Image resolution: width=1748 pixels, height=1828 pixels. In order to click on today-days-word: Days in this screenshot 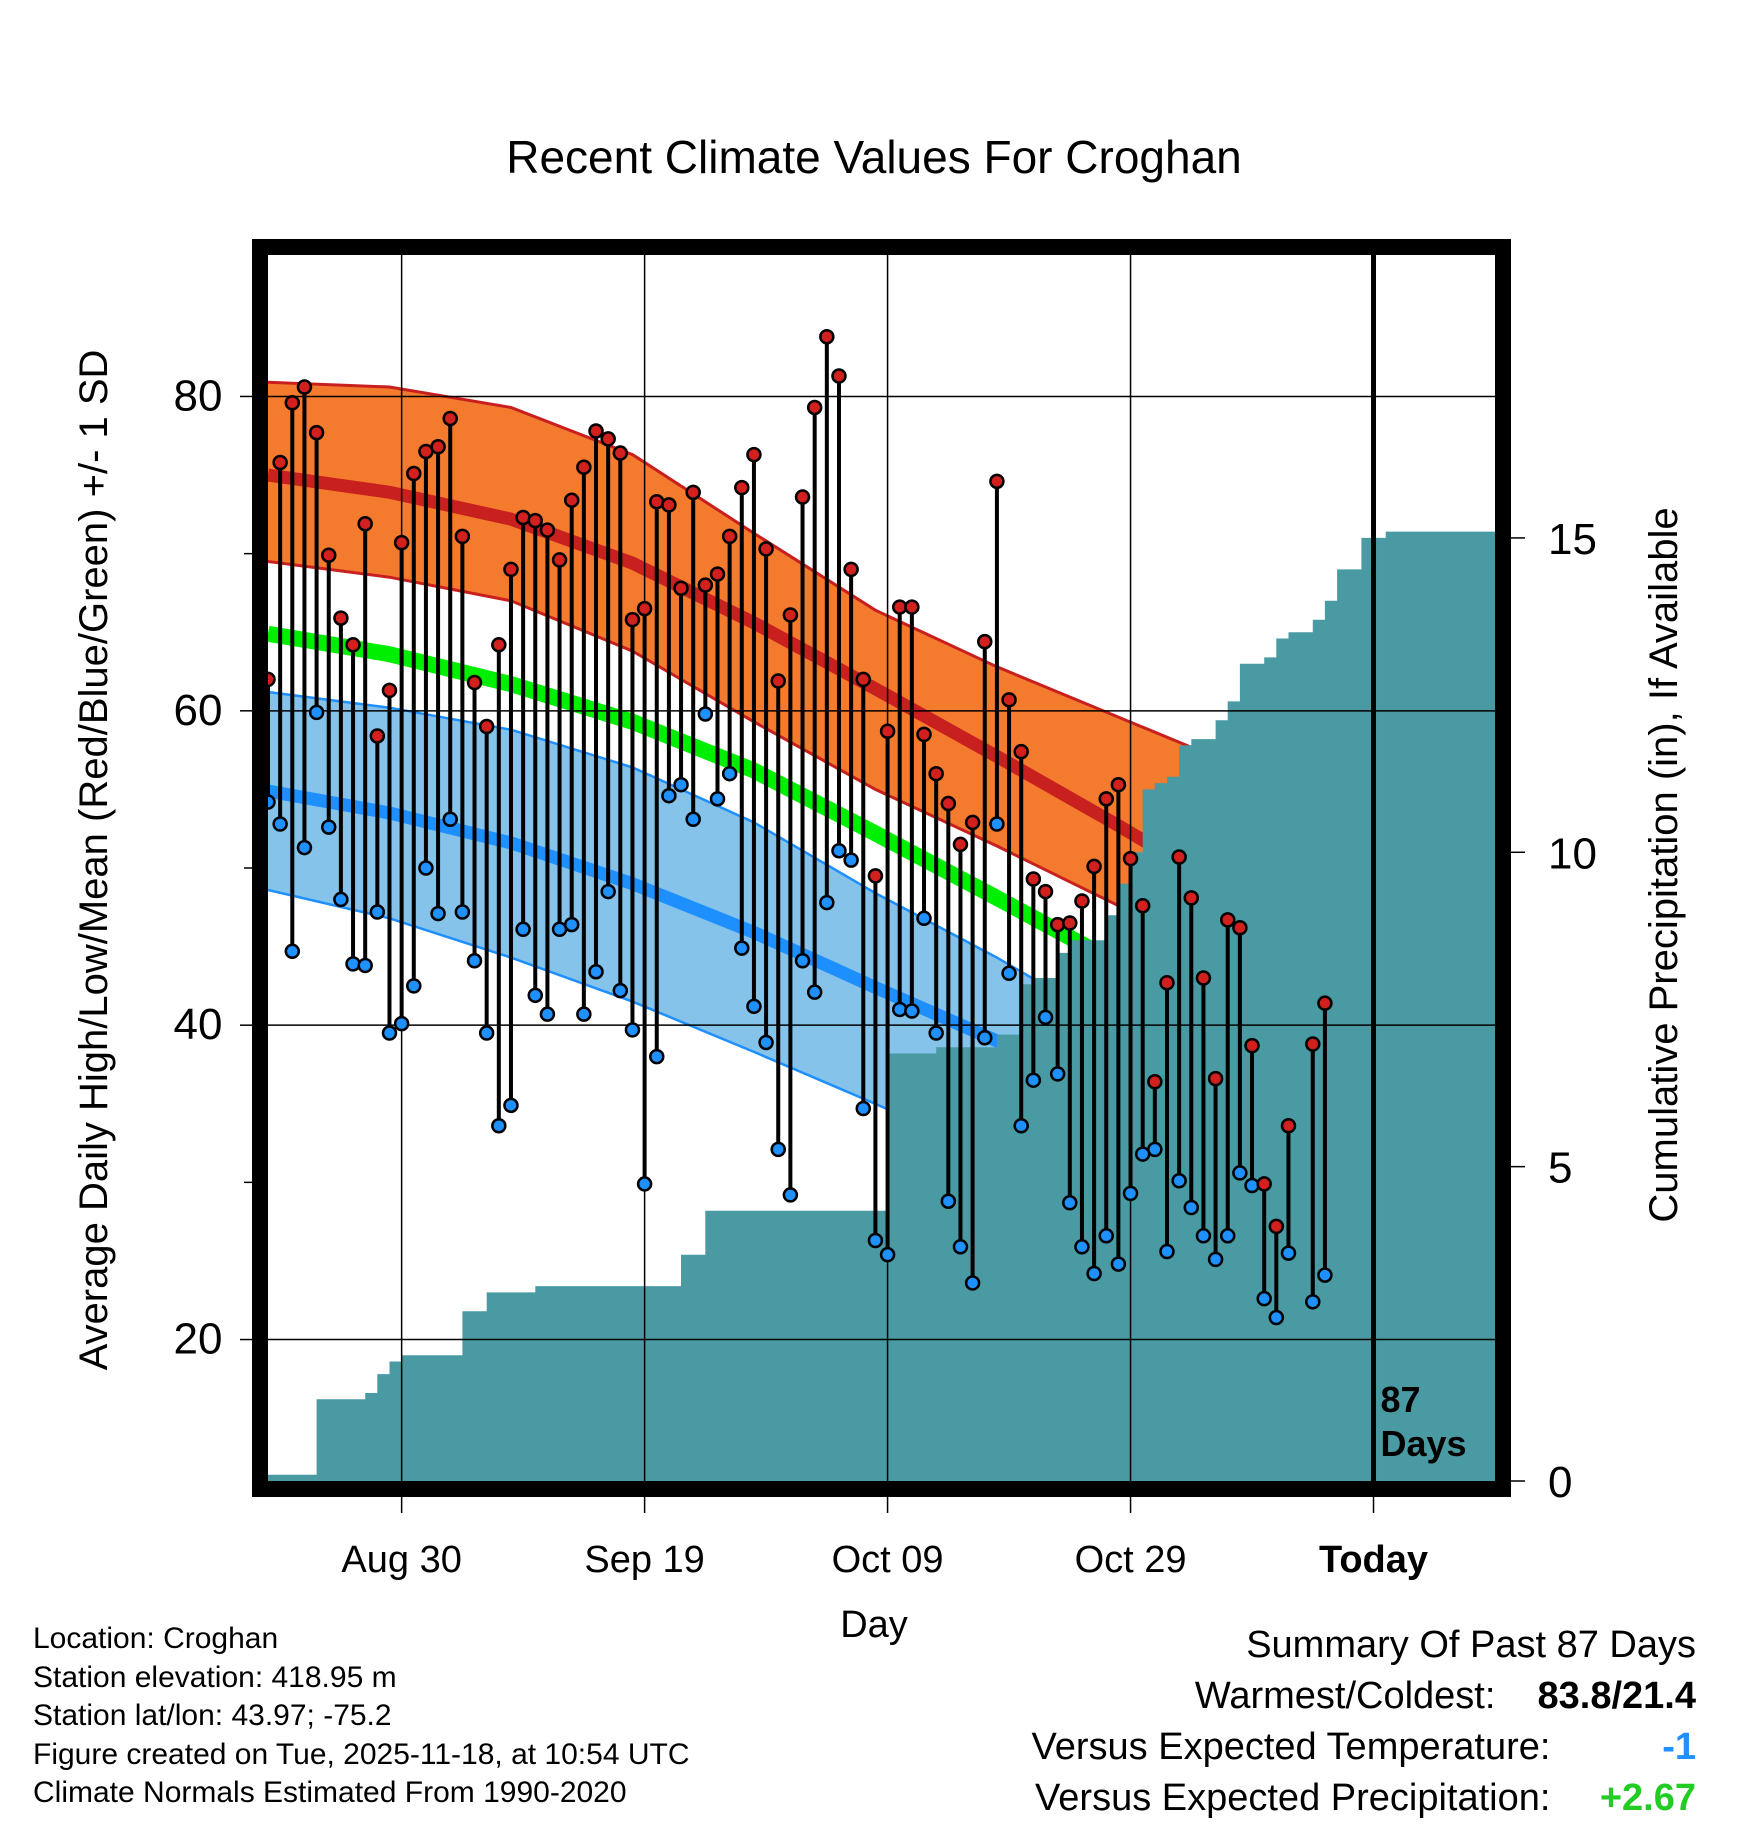, I will do `click(1424, 1443)`.